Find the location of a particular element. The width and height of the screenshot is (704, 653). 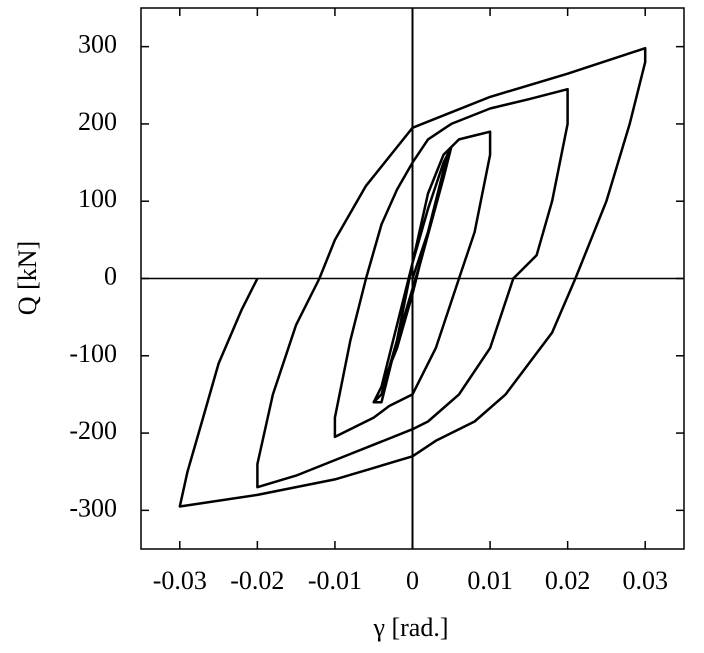

y-axis-label: Q [kN] is located at coordinates (27, 278).